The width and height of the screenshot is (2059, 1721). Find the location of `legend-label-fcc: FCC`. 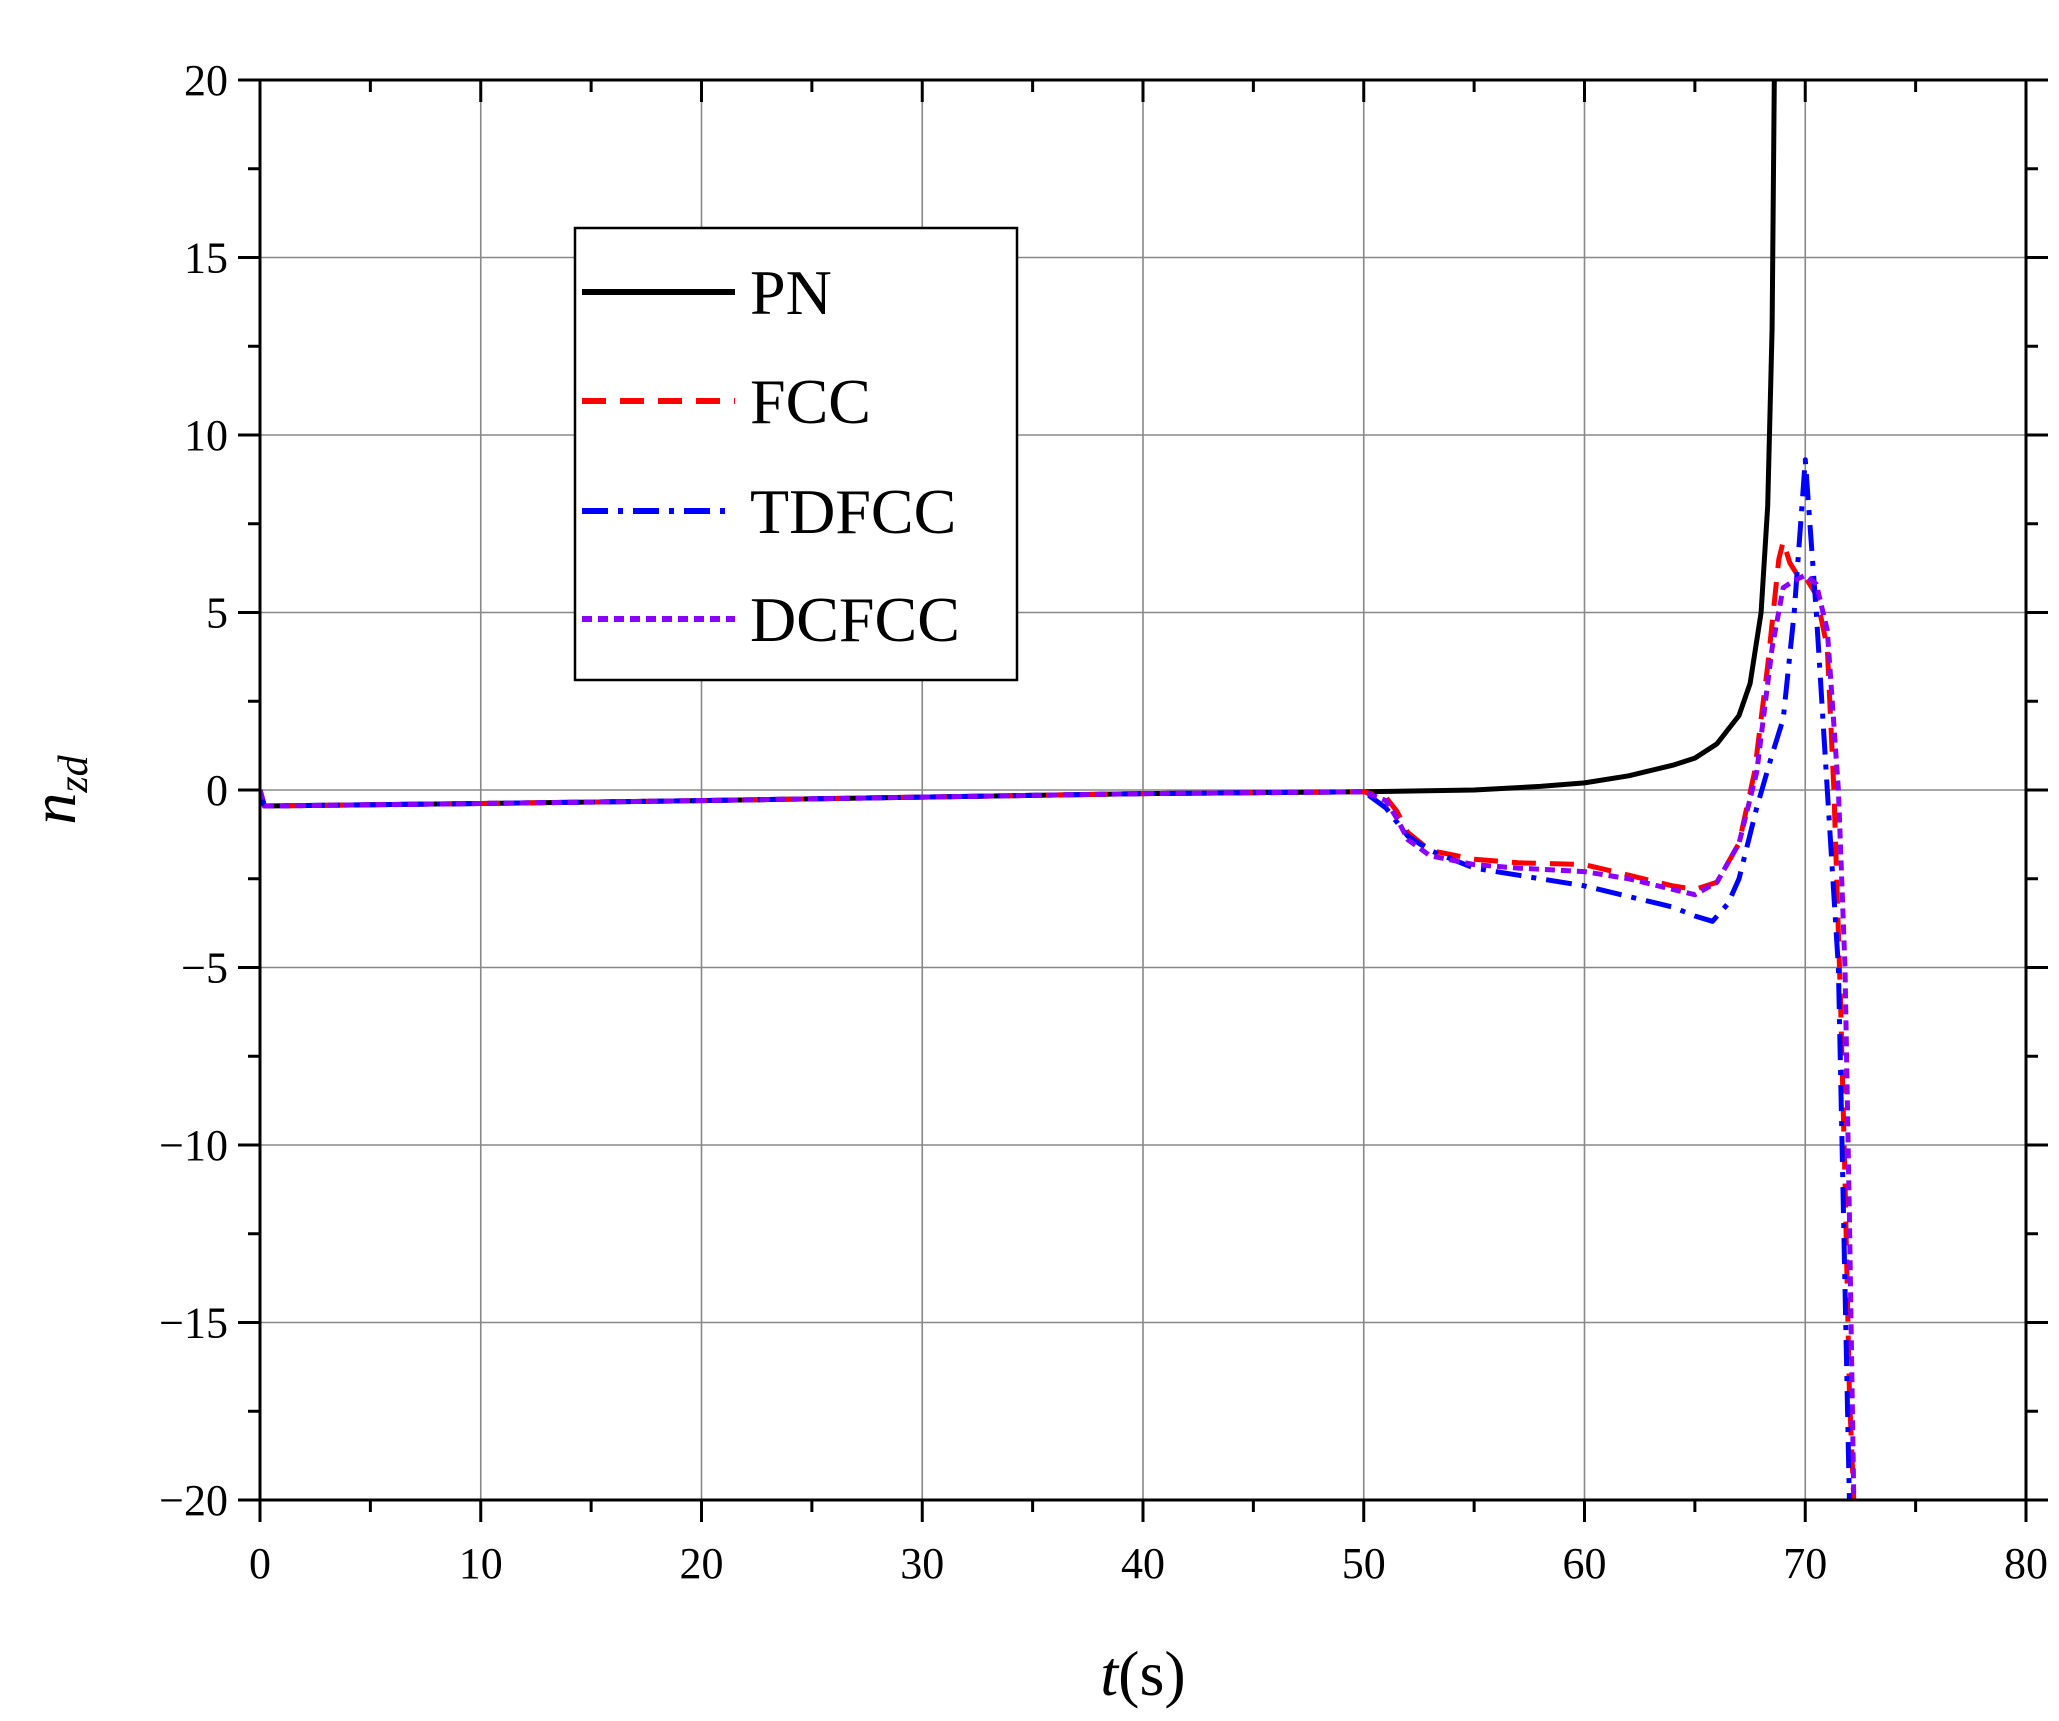

legend-label-fcc: FCC is located at coordinates (810, 401).